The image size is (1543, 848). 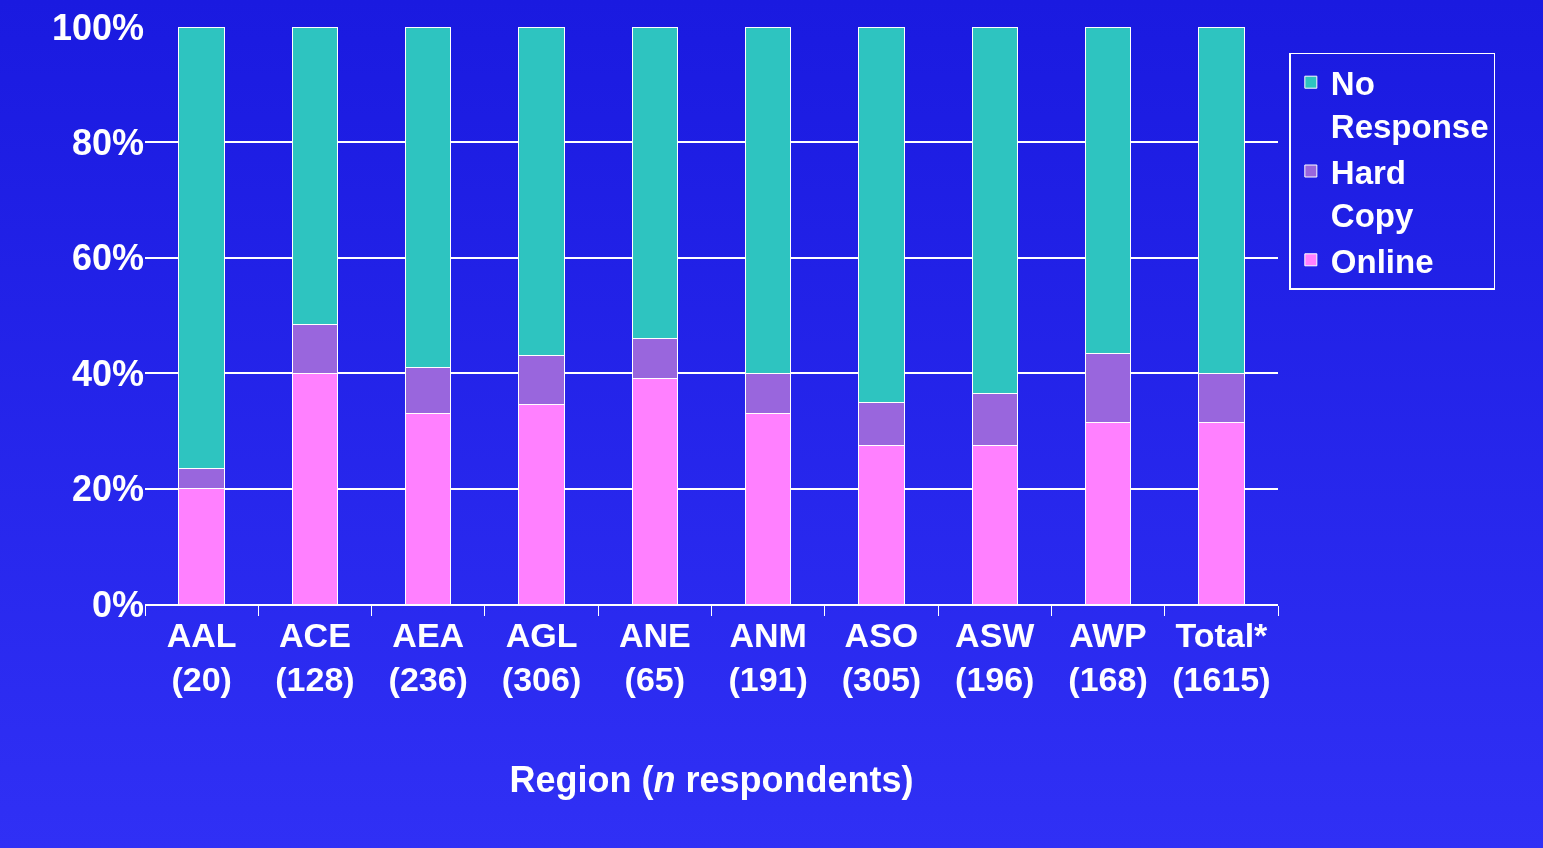 What do you see at coordinates (97, 27) in the screenshot?
I see `y-tick-label: 100%` at bounding box center [97, 27].